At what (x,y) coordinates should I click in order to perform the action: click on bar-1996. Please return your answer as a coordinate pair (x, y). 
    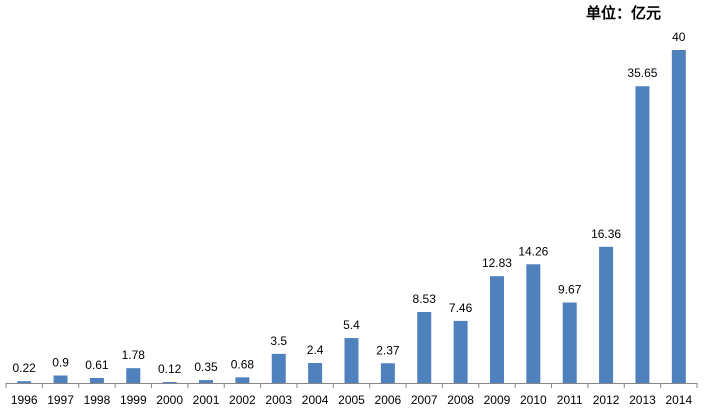
    Looking at the image, I should click on (24, 382).